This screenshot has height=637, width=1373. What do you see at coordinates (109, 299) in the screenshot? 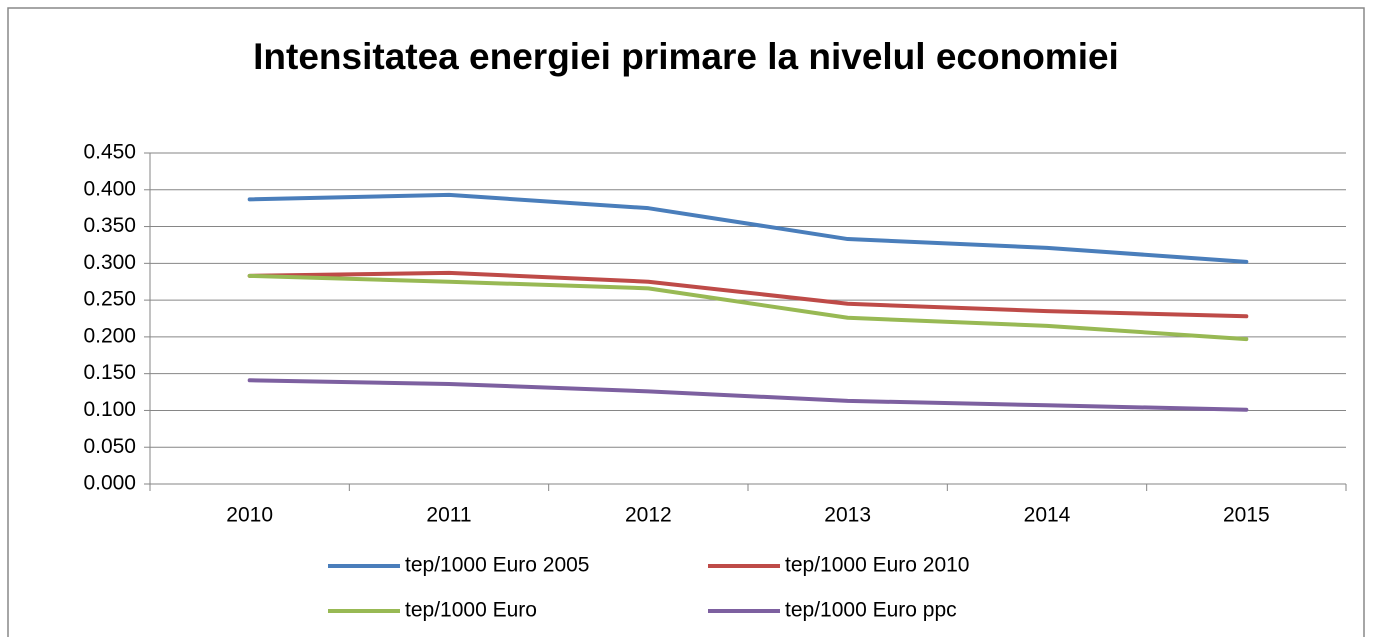
I see `y-tick-label: 0.250` at bounding box center [109, 299].